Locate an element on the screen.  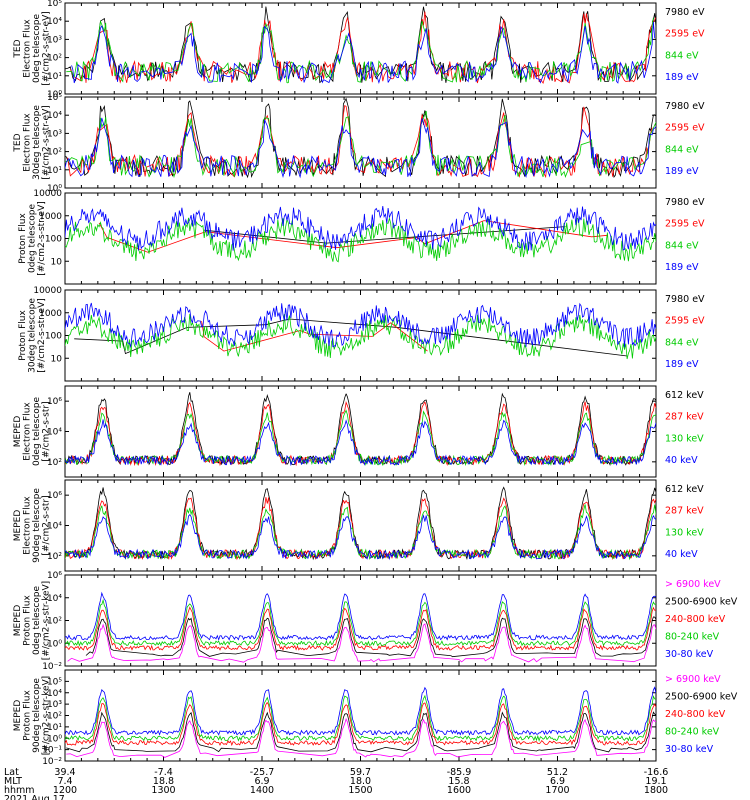
y-tick-label: 100 is located at coordinates (53, 240).